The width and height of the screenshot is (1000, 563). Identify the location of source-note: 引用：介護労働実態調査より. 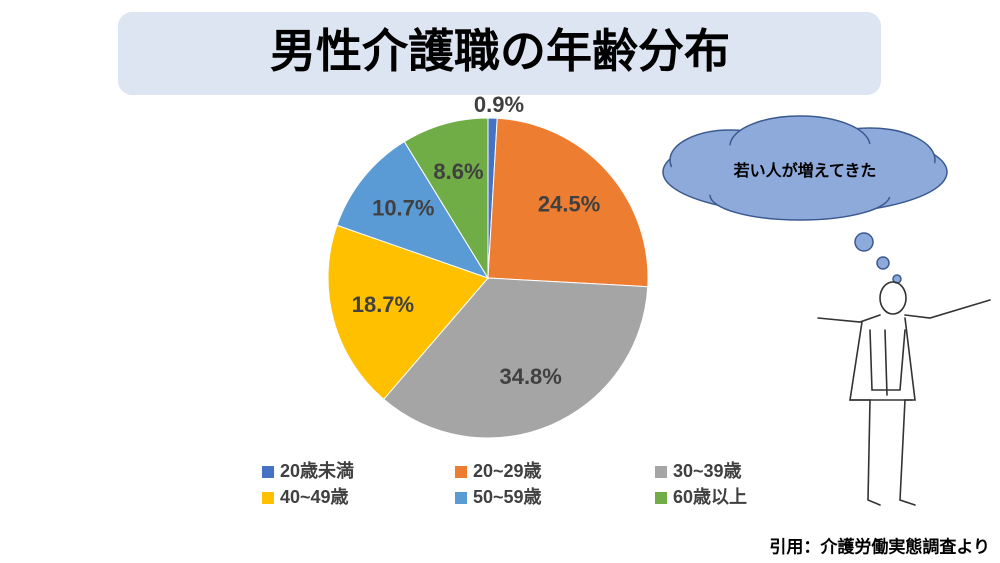
(879, 546).